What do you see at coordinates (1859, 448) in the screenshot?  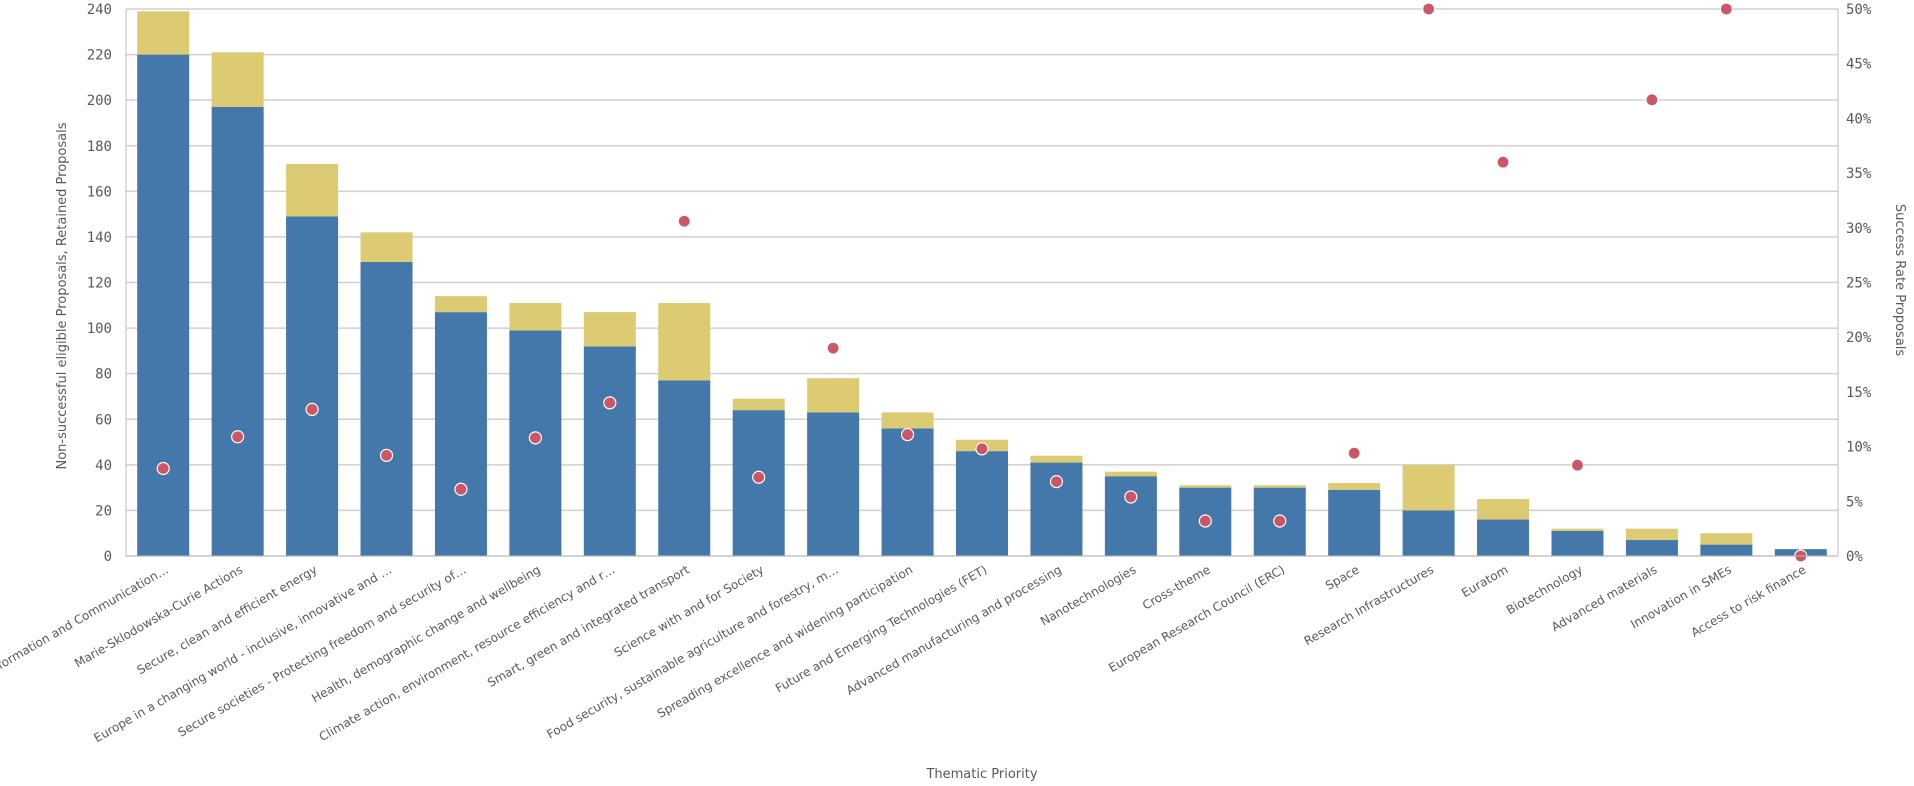 I see `y2-tick-label: 10%` at bounding box center [1859, 448].